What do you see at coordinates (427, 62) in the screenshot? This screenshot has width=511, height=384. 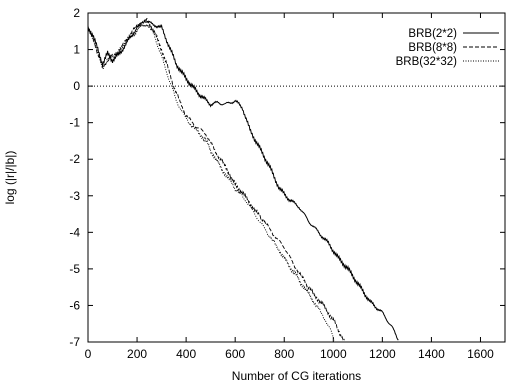 I see `legend-label: BRB(32*32)` at bounding box center [427, 62].